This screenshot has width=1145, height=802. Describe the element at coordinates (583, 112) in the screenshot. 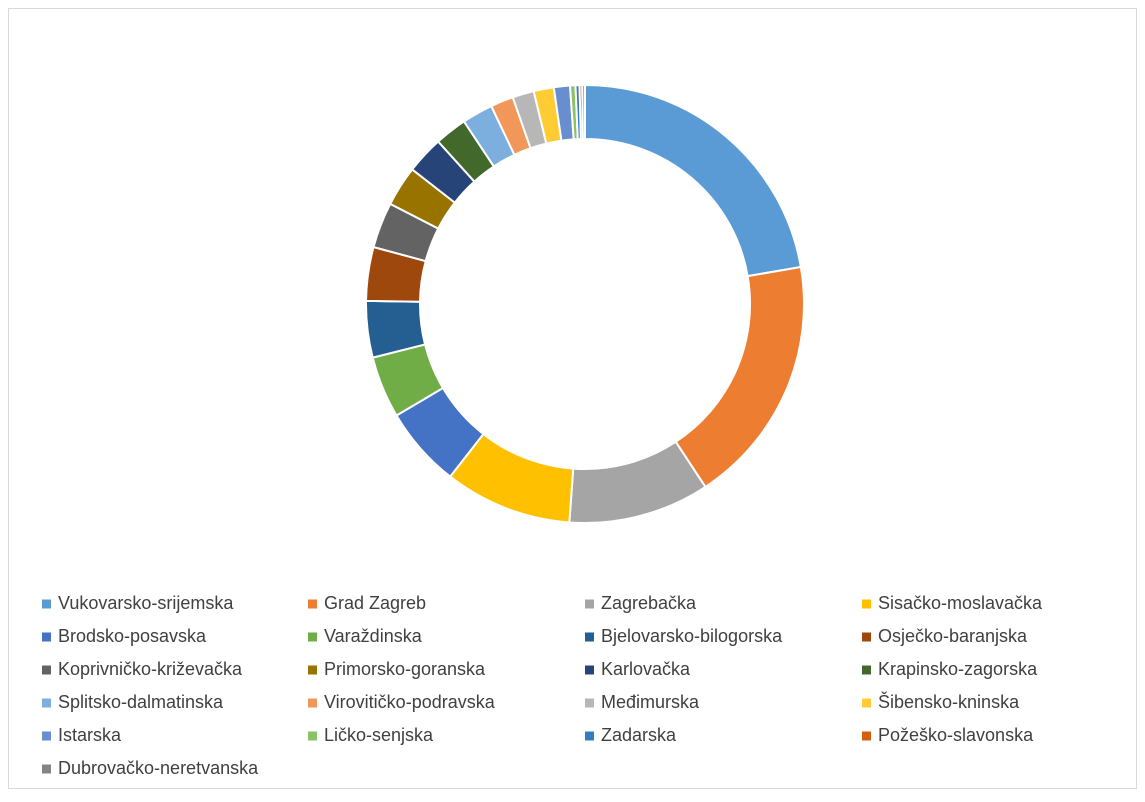

I see `donut-slice` at that location.